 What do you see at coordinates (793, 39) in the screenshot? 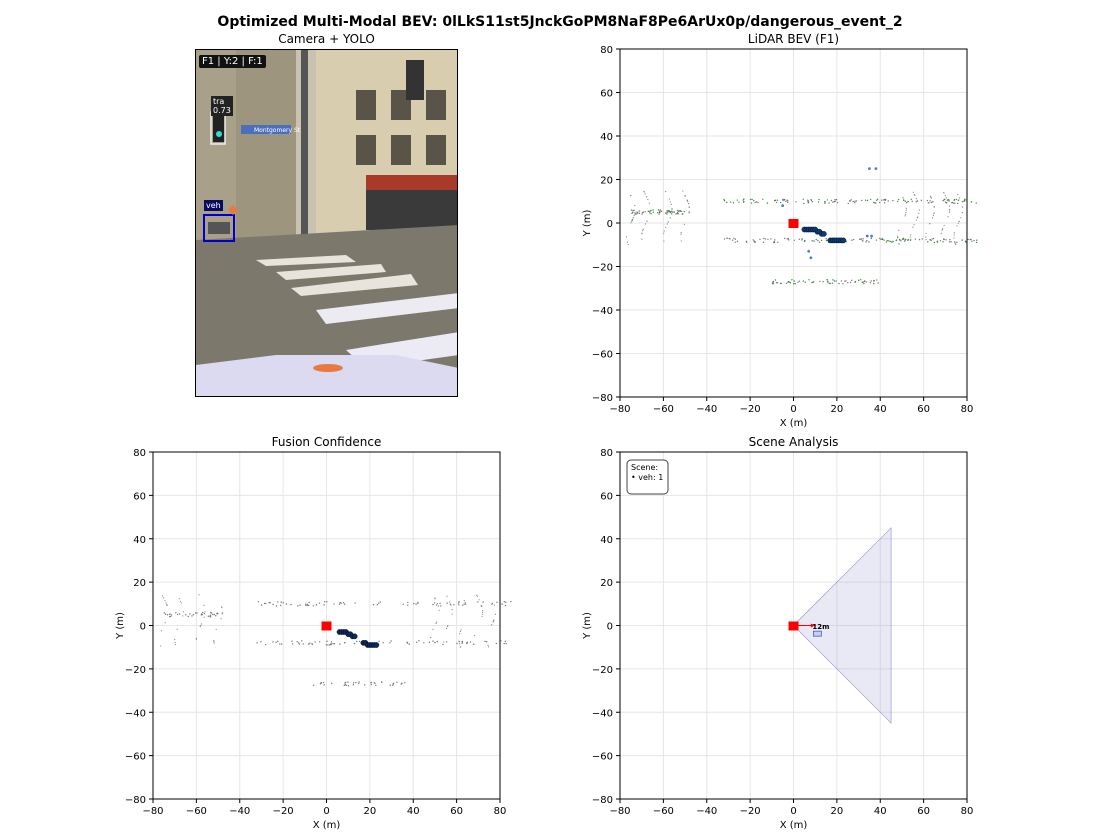
I see `chart-title: LiDAR BEV (F1)` at bounding box center [793, 39].